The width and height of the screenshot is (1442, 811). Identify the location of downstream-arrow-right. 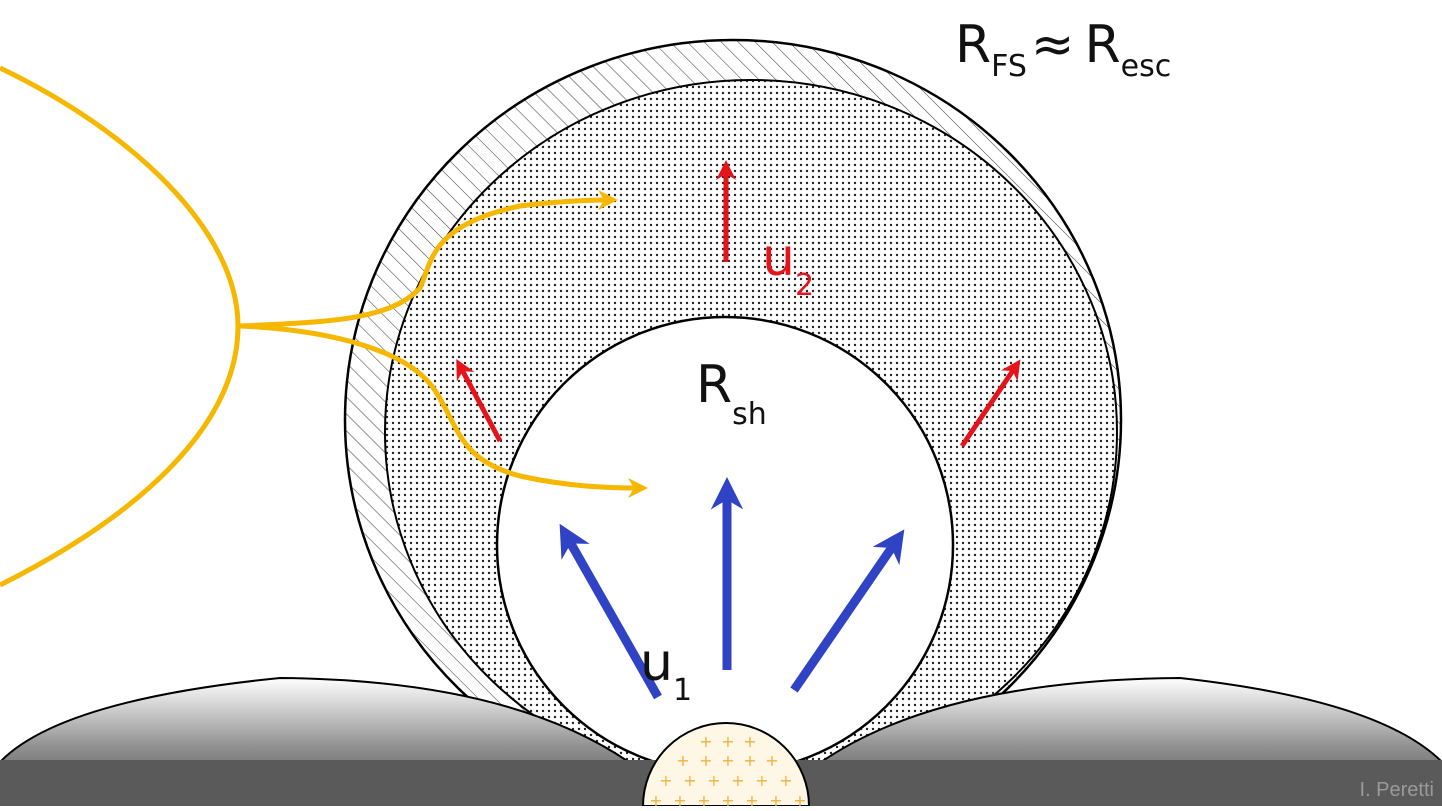
(990, 403).